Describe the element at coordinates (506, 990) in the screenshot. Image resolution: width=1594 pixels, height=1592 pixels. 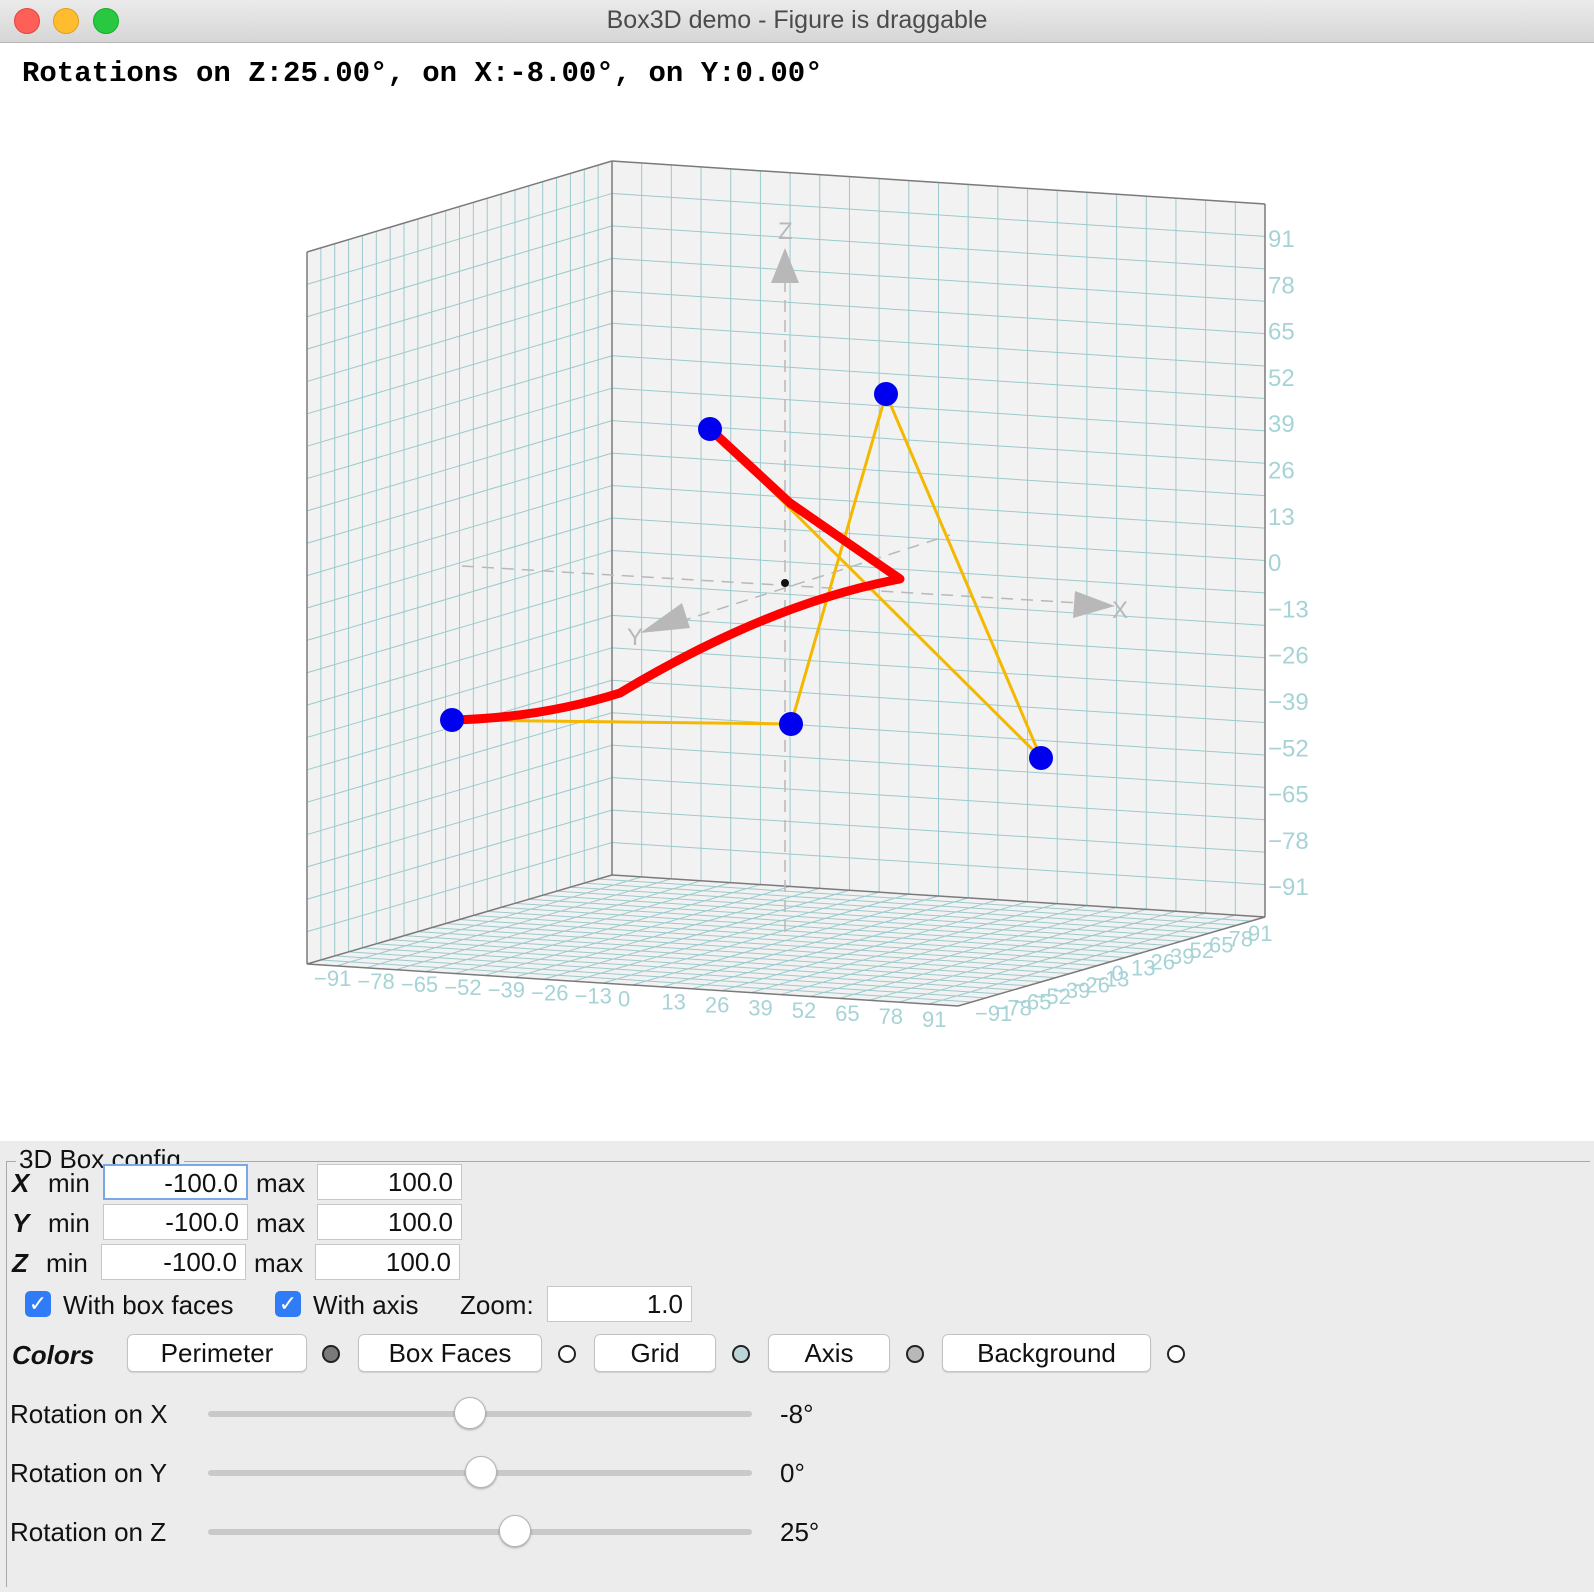
I see `x-tick-label: −39` at that location.